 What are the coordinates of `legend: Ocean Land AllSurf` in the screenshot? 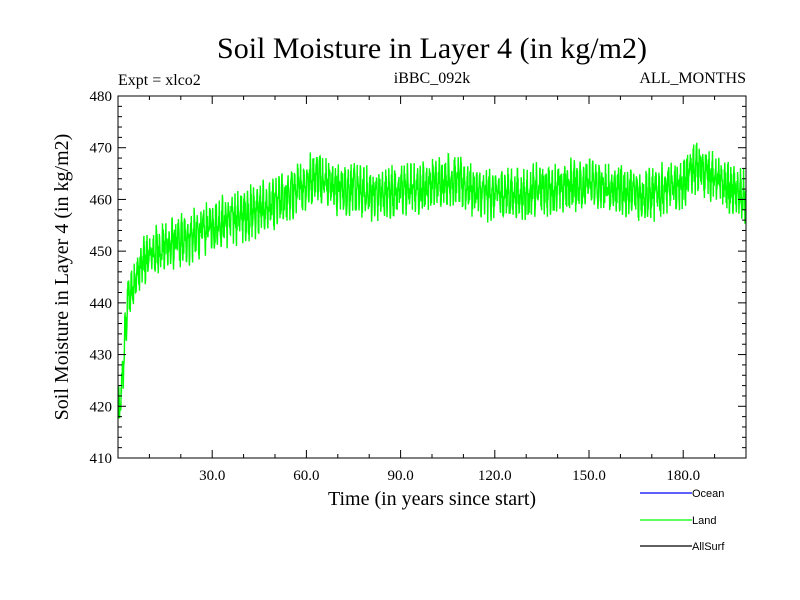 It's located at (682, 520).